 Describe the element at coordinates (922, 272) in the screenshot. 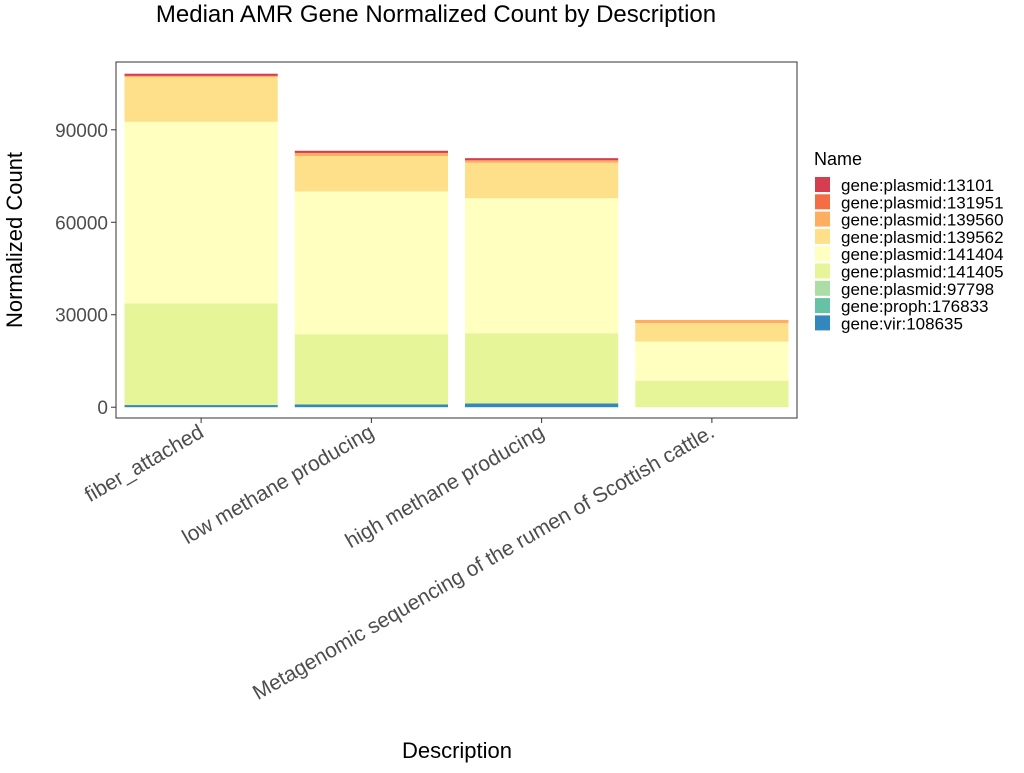

I see `legend-label: gene:plasmid:141405` at that location.